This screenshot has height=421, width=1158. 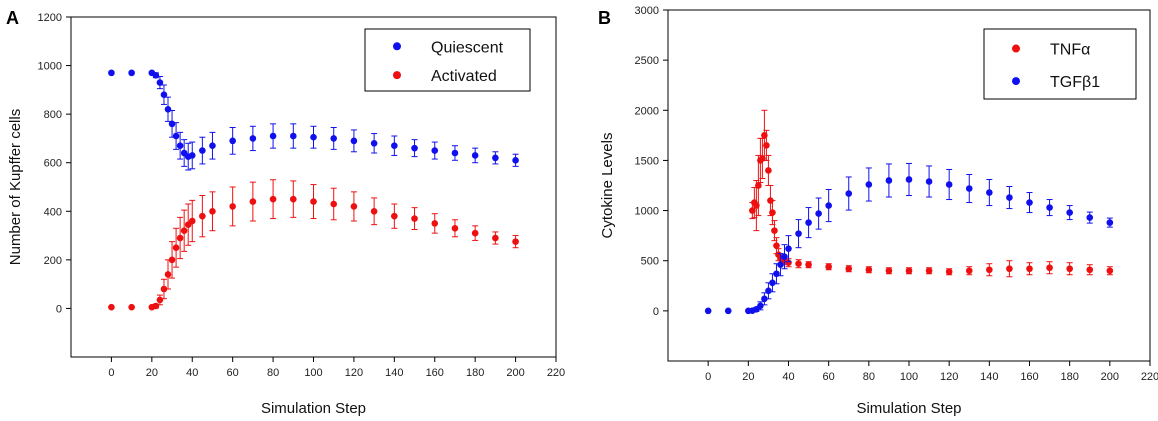 What do you see at coordinates (111, 373) in the screenshot?
I see `x-tick-label: 0` at bounding box center [111, 373].